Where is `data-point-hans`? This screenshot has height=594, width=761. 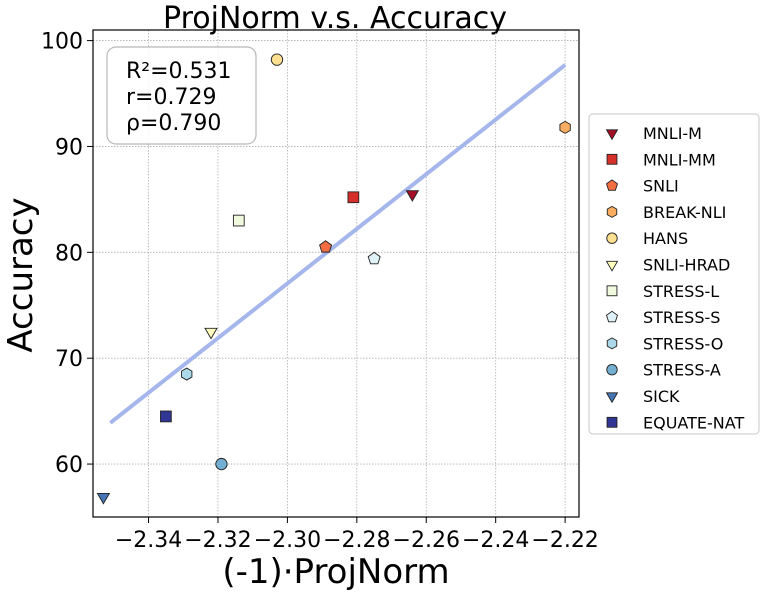
data-point-hans is located at coordinates (277, 59).